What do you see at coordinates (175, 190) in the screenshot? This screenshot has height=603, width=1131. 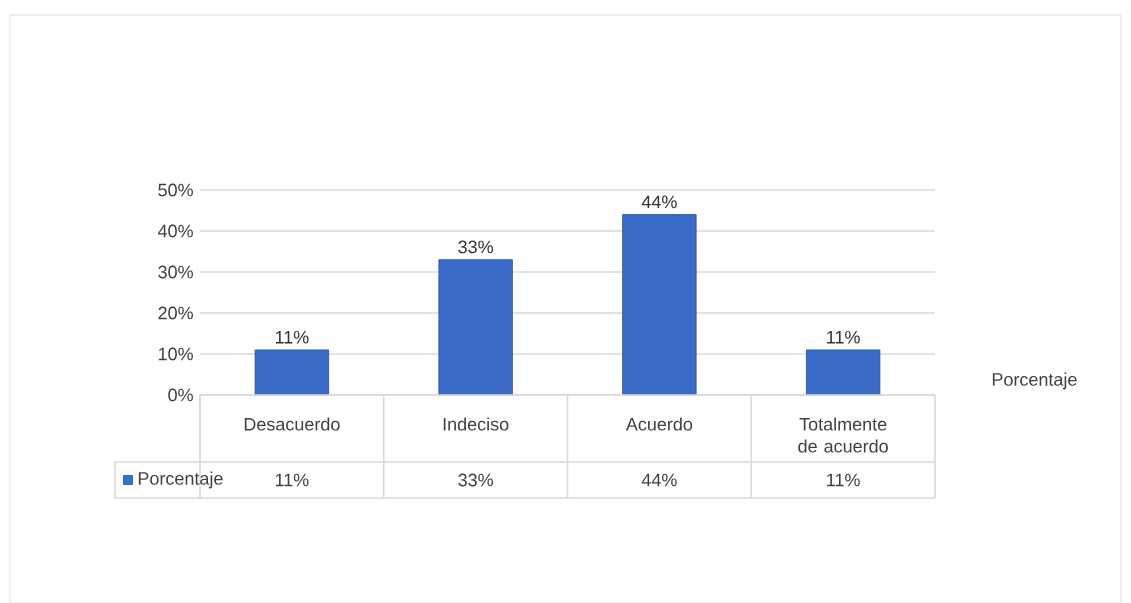 I see `y-tick-label: 50%` at bounding box center [175, 190].